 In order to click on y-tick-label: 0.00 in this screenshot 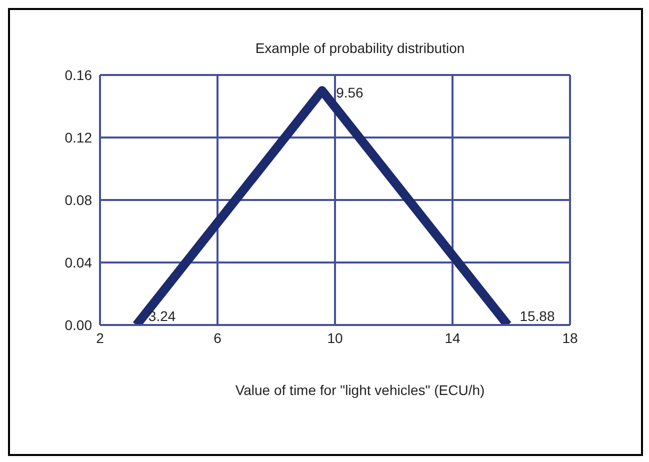, I will do `click(78, 324)`.